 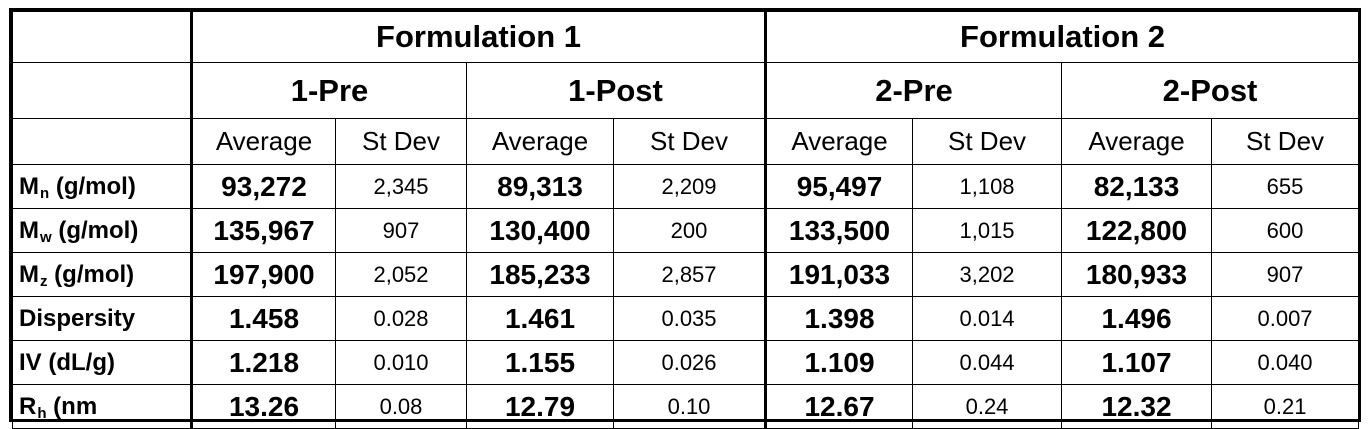 I want to click on average-value: 1.496, so click(x=1137, y=318).